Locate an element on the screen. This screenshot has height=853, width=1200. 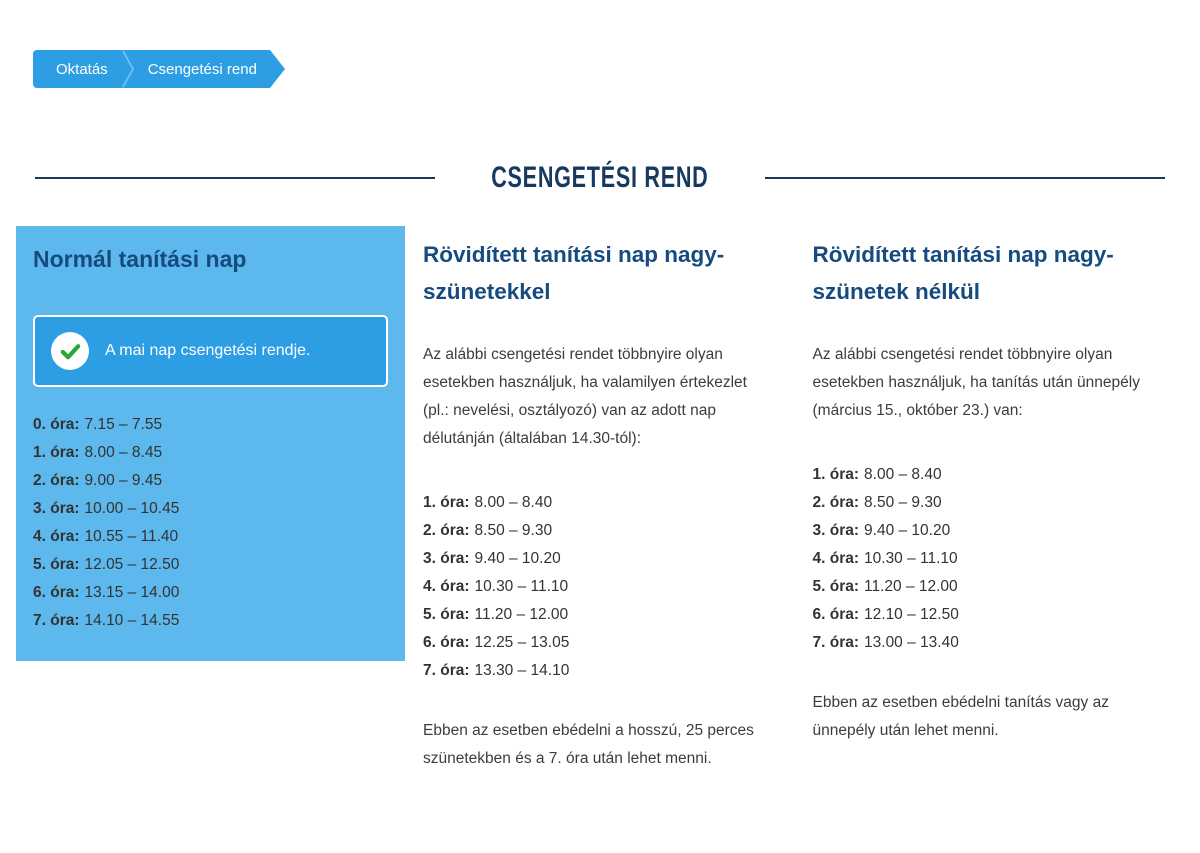
schedule-row: 1. óra: 8.00 – 8.45 is located at coordinates (210, 453).